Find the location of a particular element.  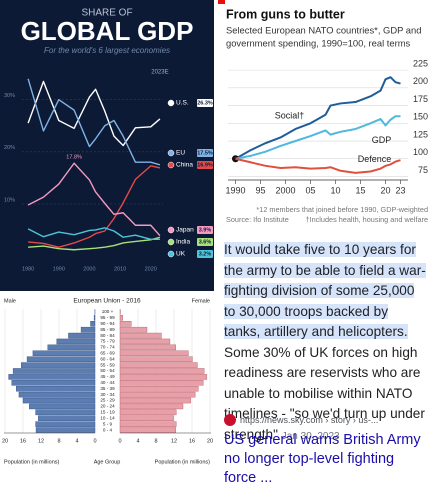

age-label: 25 - 29 is located at coordinates (107, 400).